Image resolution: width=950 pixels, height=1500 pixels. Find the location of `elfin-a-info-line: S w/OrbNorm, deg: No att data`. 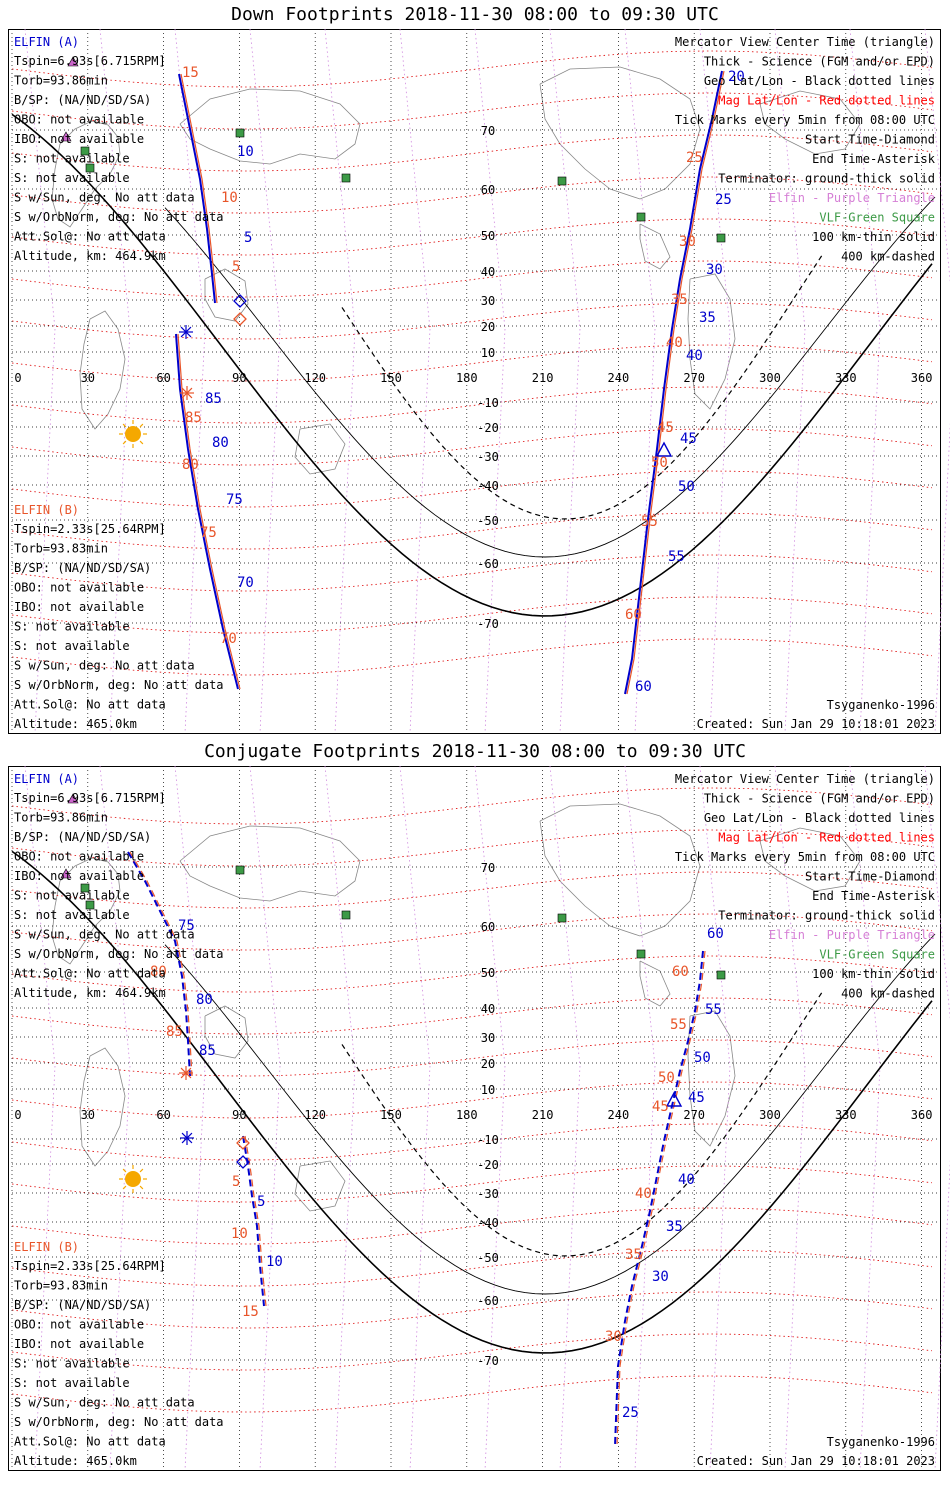

elfin-a-info-line: S w/OrbNorm, deg: No att data is located at coordinates (119, 217).